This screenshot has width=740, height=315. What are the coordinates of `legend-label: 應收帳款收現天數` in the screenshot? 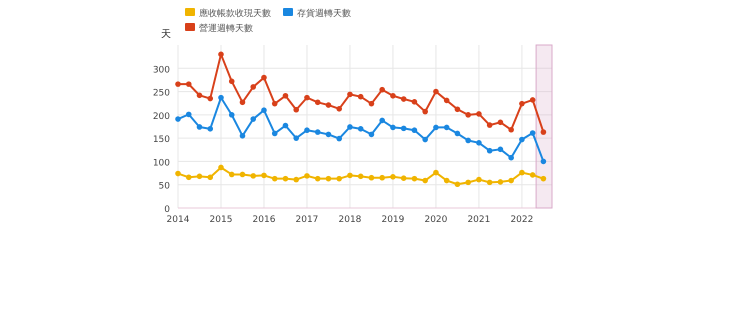 It's located at (235, 13).